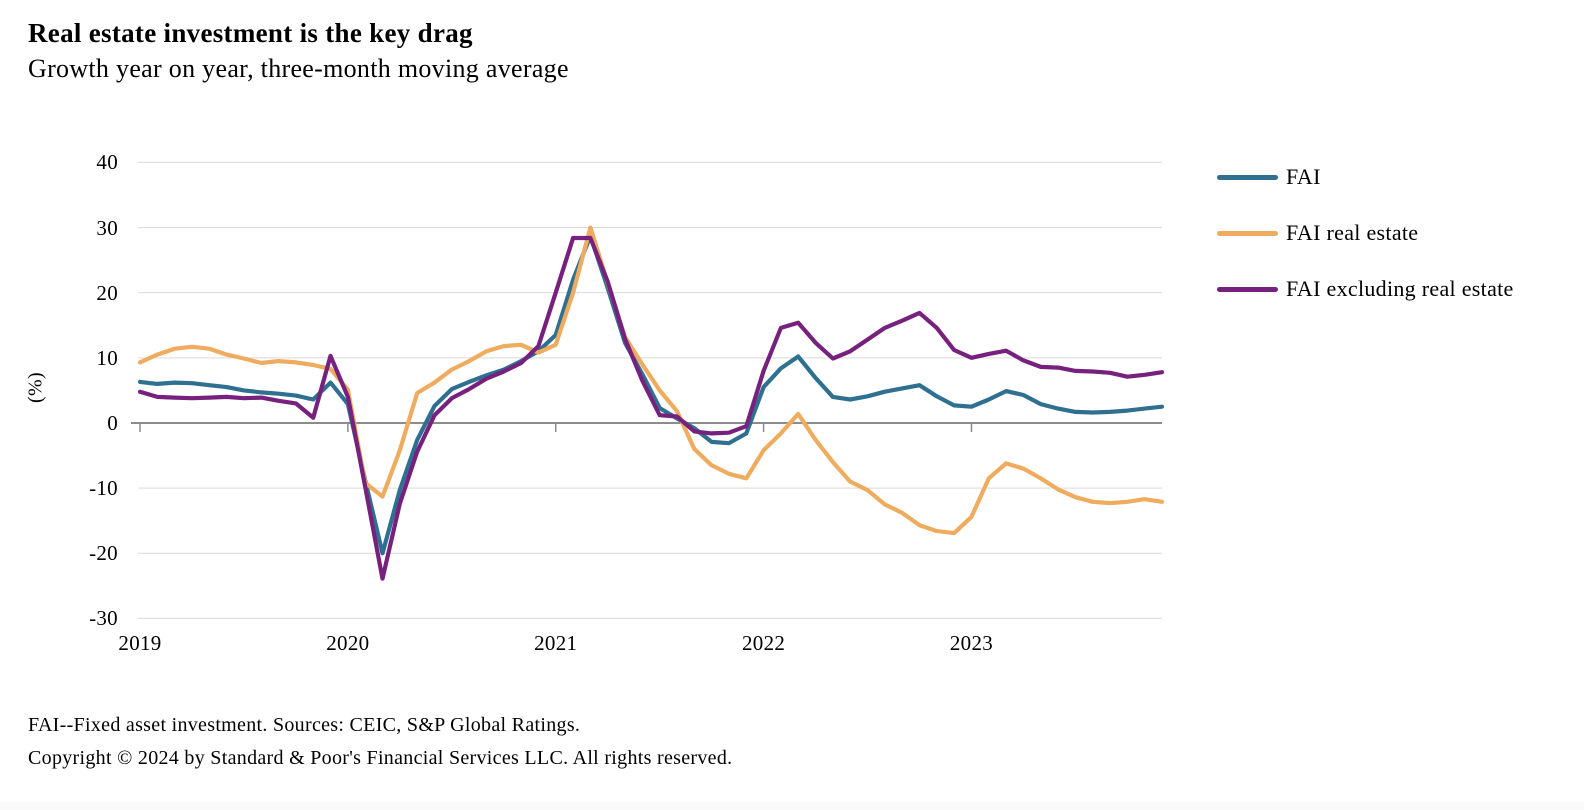 Image resolution: width=1584 pixels, height=810 pixels. What do you see at coordinates (971, 643) in the screenshot?
I see `x-tick-label: 2023` at bounding box center [971, 643].